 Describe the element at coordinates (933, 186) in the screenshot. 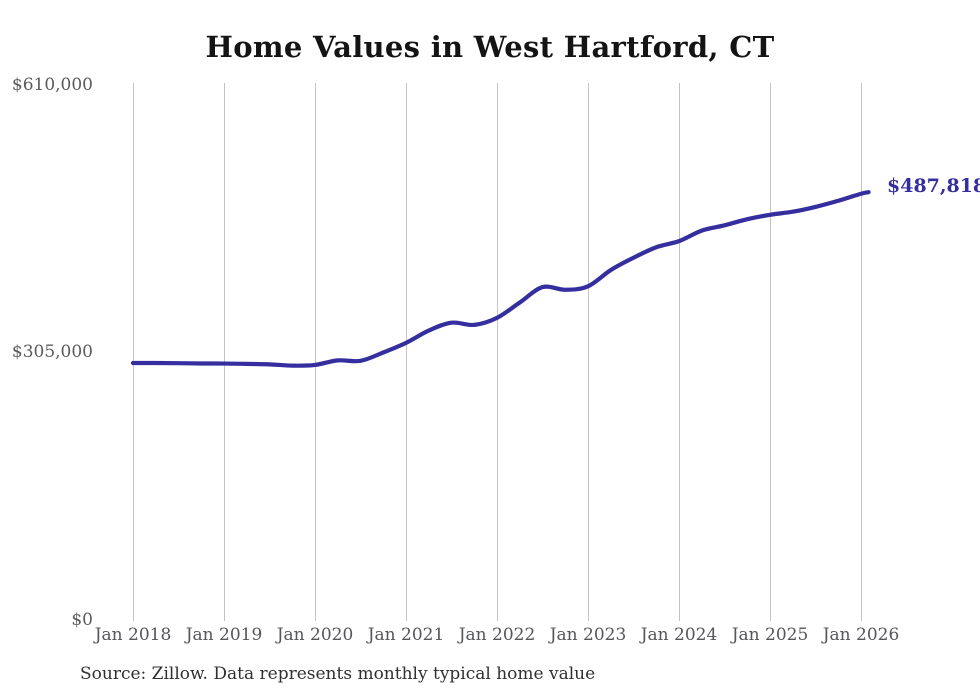

I see `series-end-value-label: $487,818` at that location.